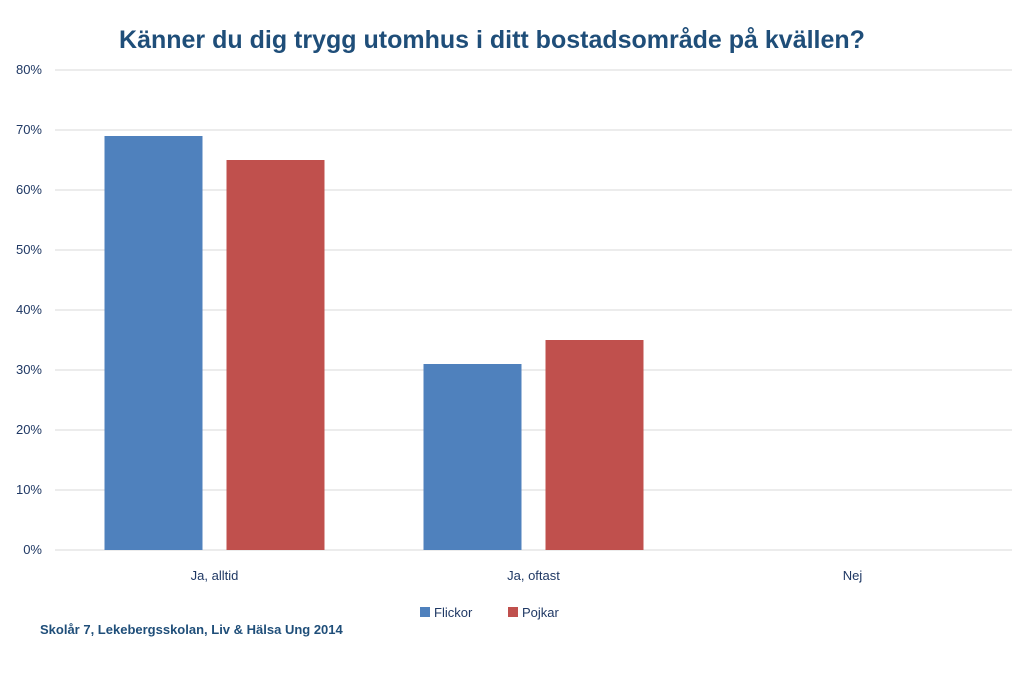 The image size is (1024, 679). I want to click on y-tick-label: 60%, so click(29, 189).